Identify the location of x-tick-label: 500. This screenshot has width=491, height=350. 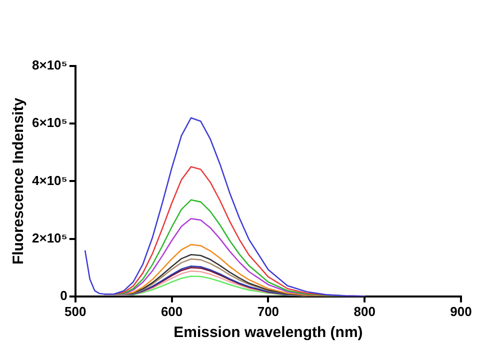
(75, 311).